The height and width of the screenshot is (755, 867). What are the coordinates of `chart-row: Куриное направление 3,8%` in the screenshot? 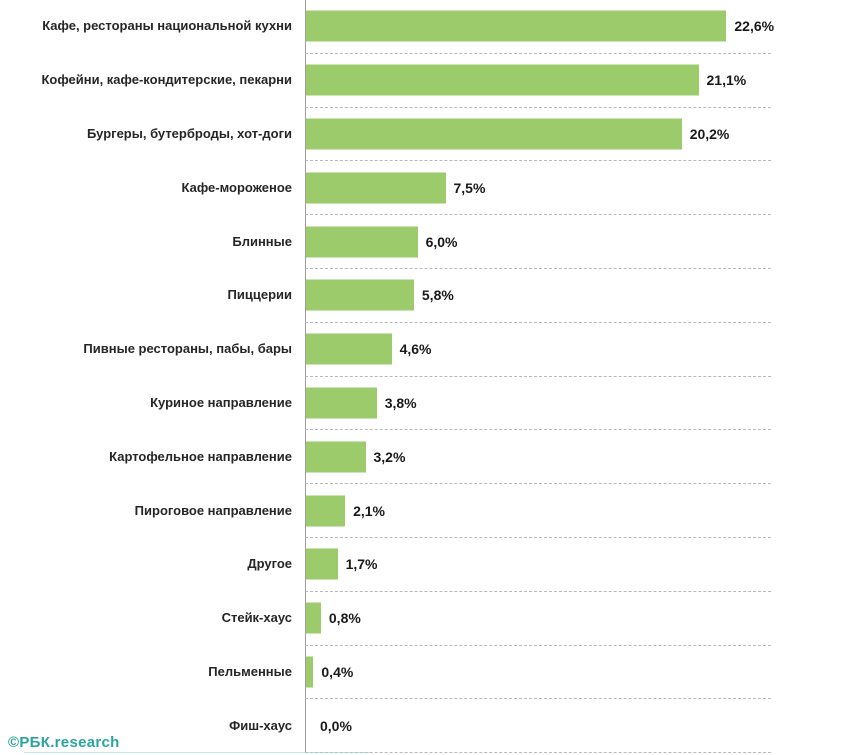 It's located at (433, 403).